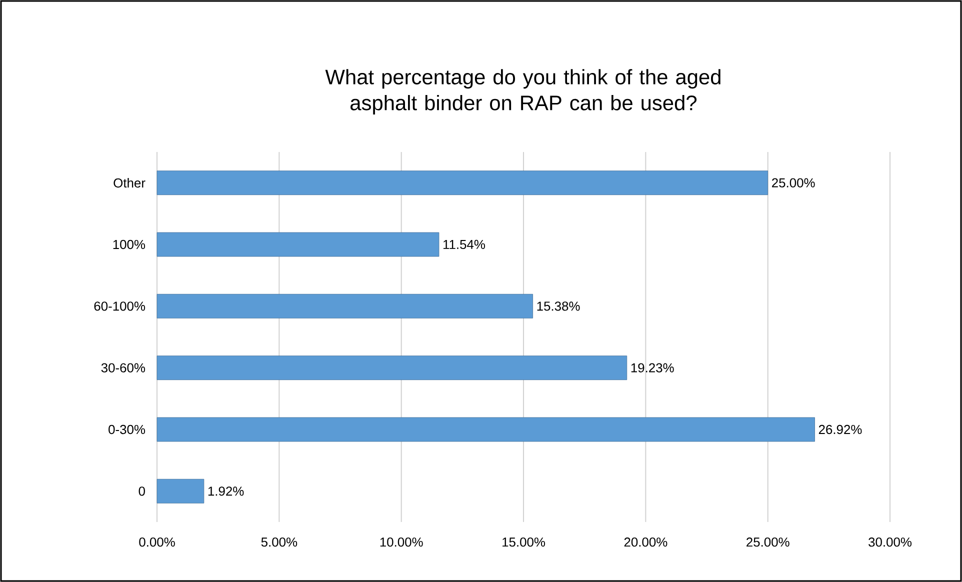  Describe the element at coordinates (120, 306) in the screenshot. I see `y-tick-label: 60-100%` at that location.